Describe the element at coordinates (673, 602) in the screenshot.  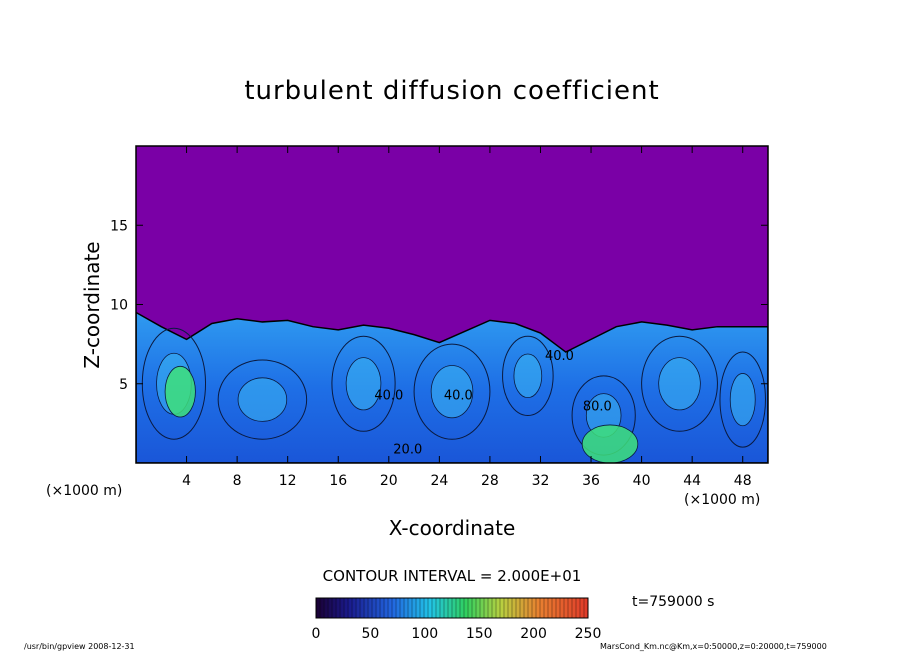
I see `time-label: t=759000 s` at that location.